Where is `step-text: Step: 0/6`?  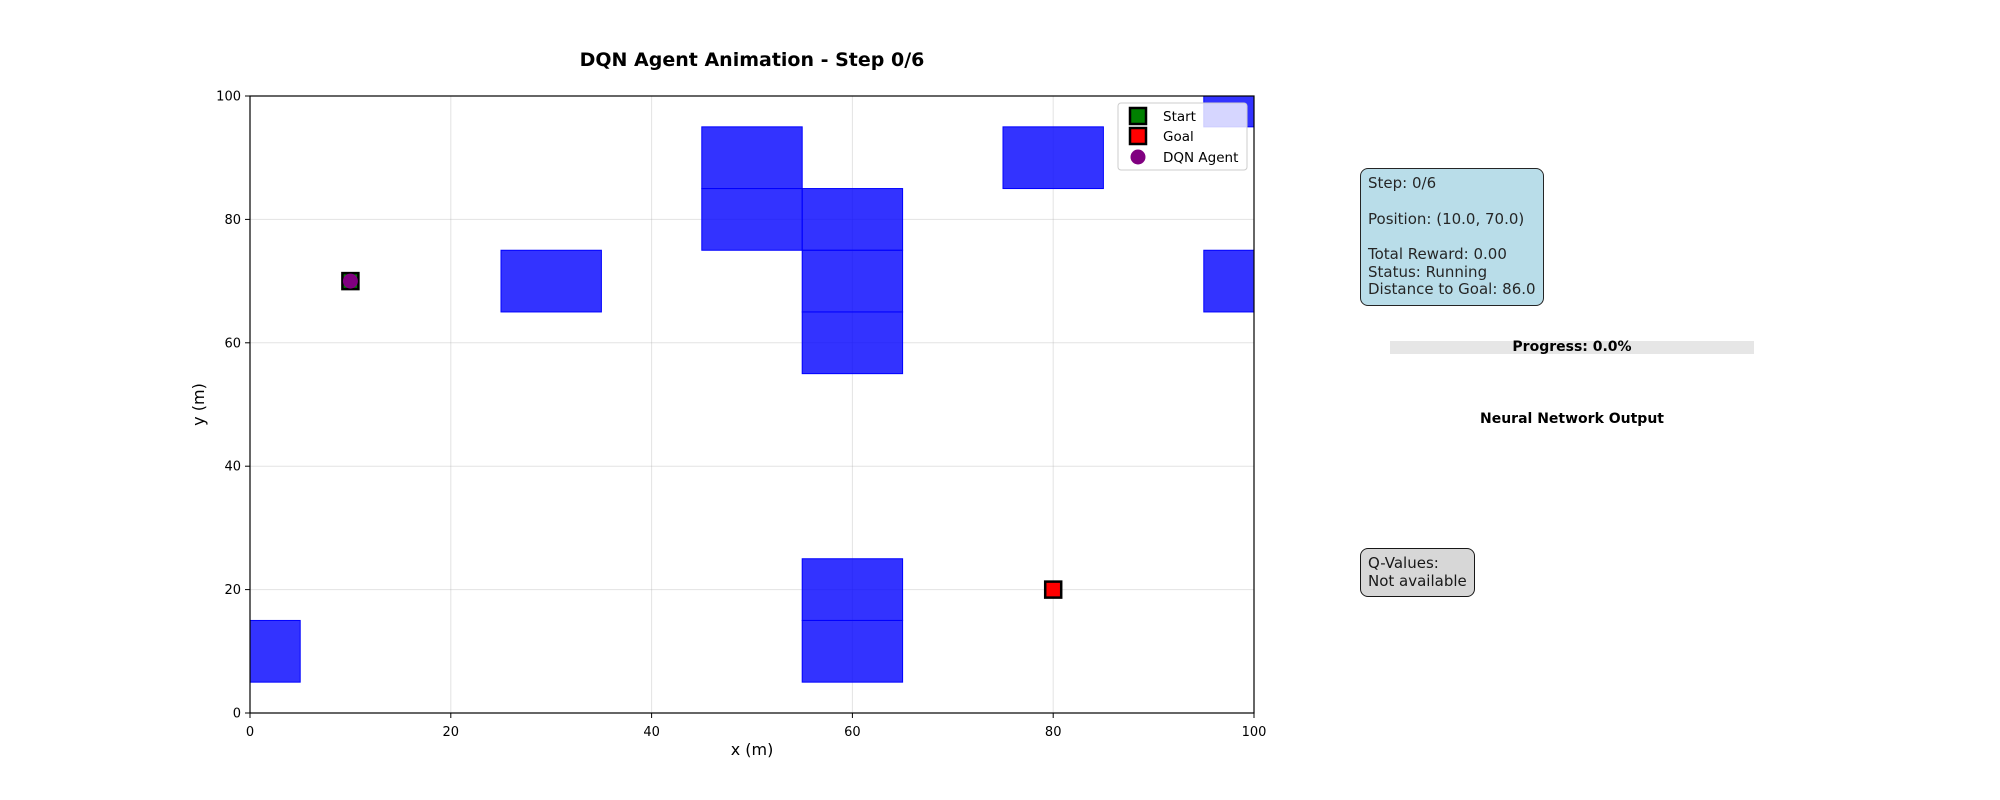
step-text: Step: 0/6 is located at coordinates (1402, 183).